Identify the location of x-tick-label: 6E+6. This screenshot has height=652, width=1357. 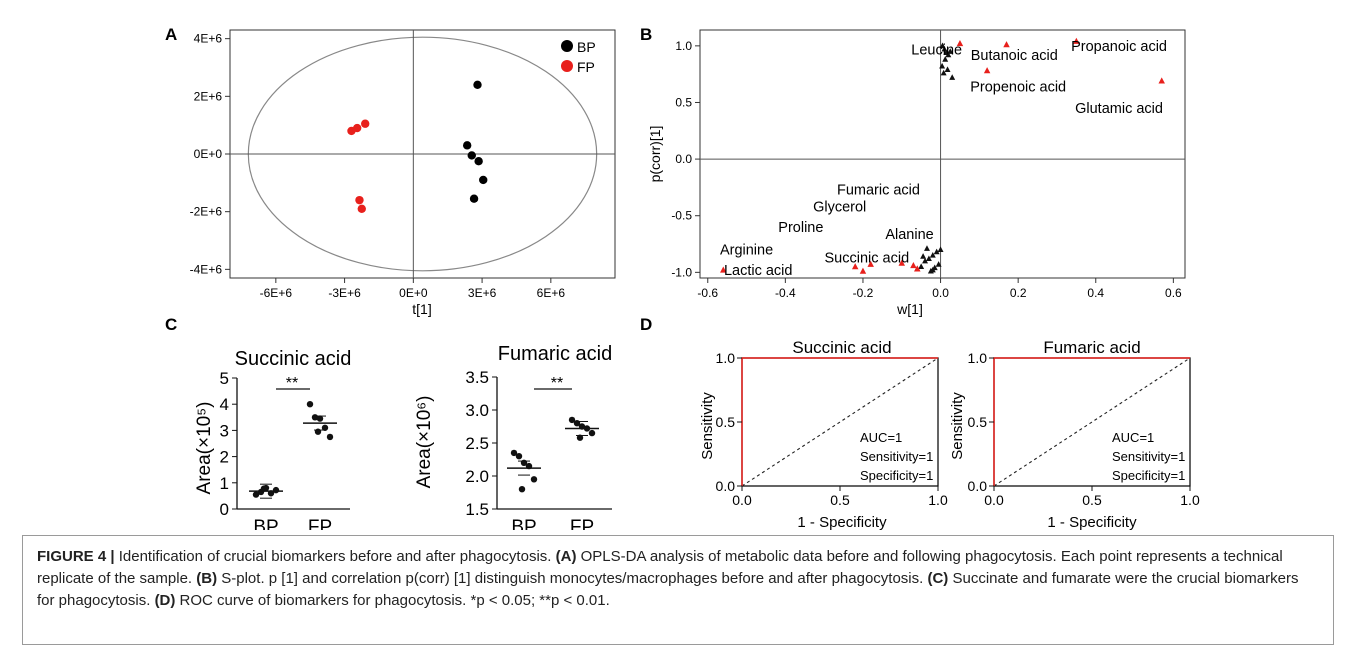
(551, 293).